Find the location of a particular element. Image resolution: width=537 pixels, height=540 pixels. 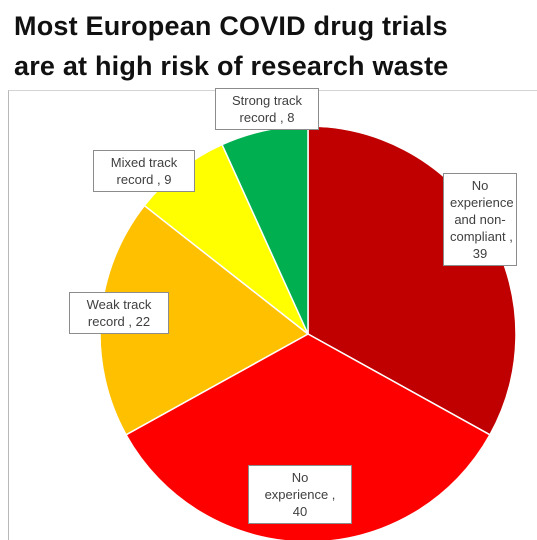

data-label-no-experience-non-compliant: No experience and non- compliant , 39 is located at coordinates (480, 219).